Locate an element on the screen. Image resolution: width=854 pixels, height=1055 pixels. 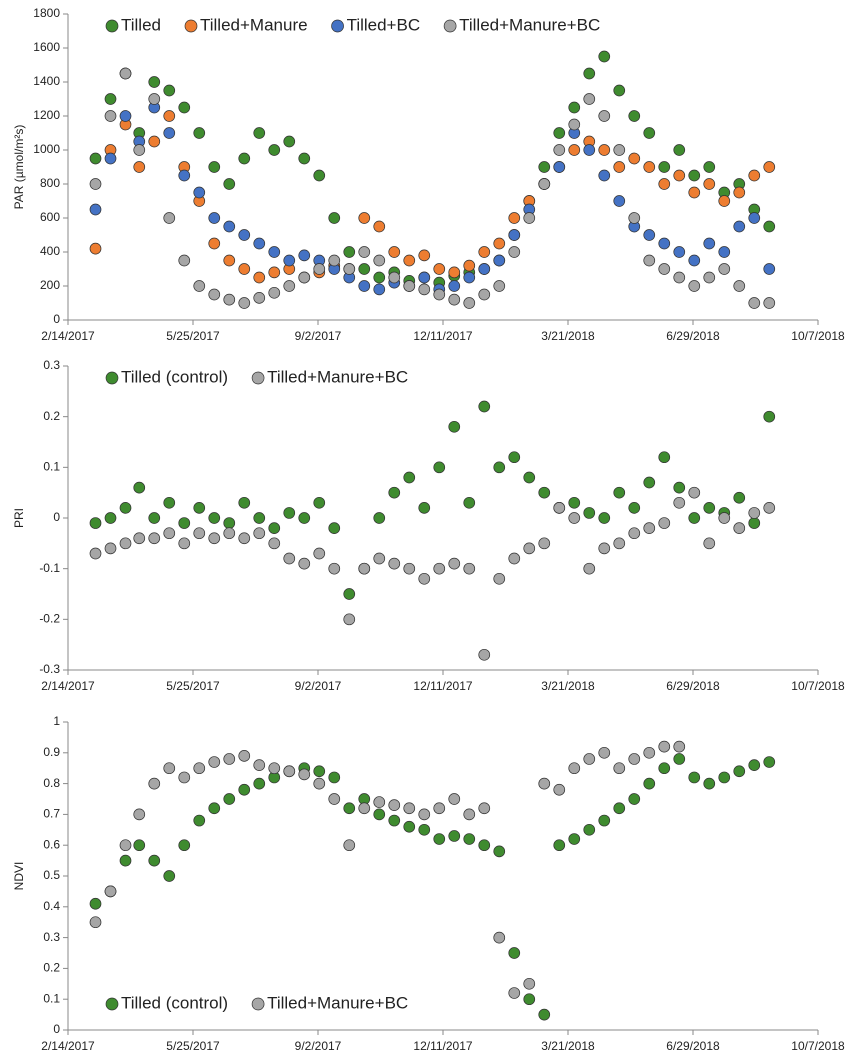
y-tick-label: 1 is located at coordinates (56, 721).